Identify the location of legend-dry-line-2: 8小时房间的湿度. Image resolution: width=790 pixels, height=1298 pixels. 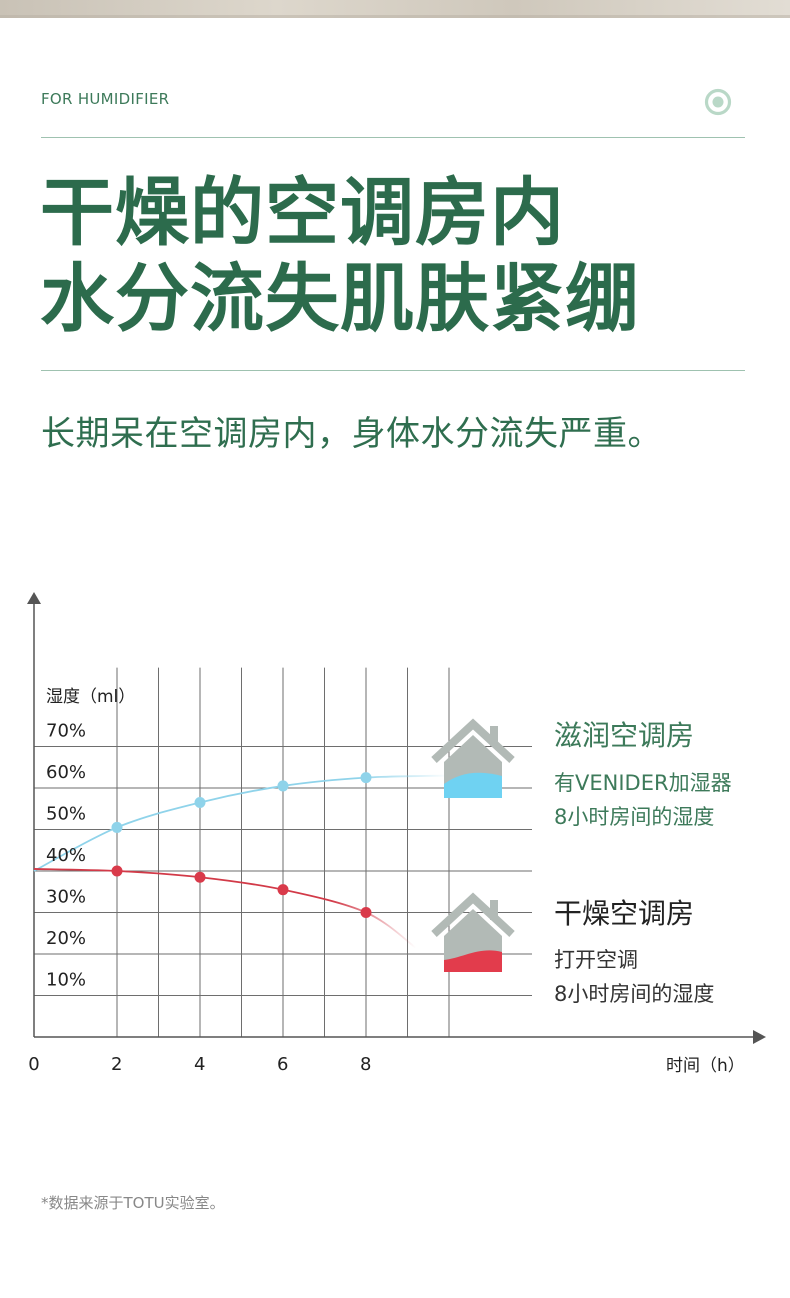
(634, 994).